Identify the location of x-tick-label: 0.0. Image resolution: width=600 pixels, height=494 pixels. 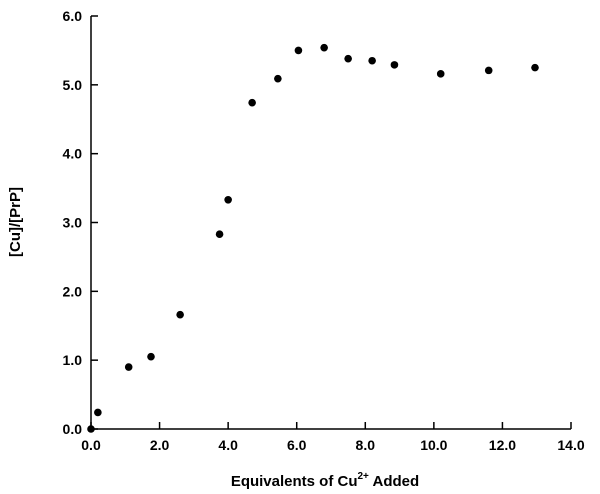
(91, 445).